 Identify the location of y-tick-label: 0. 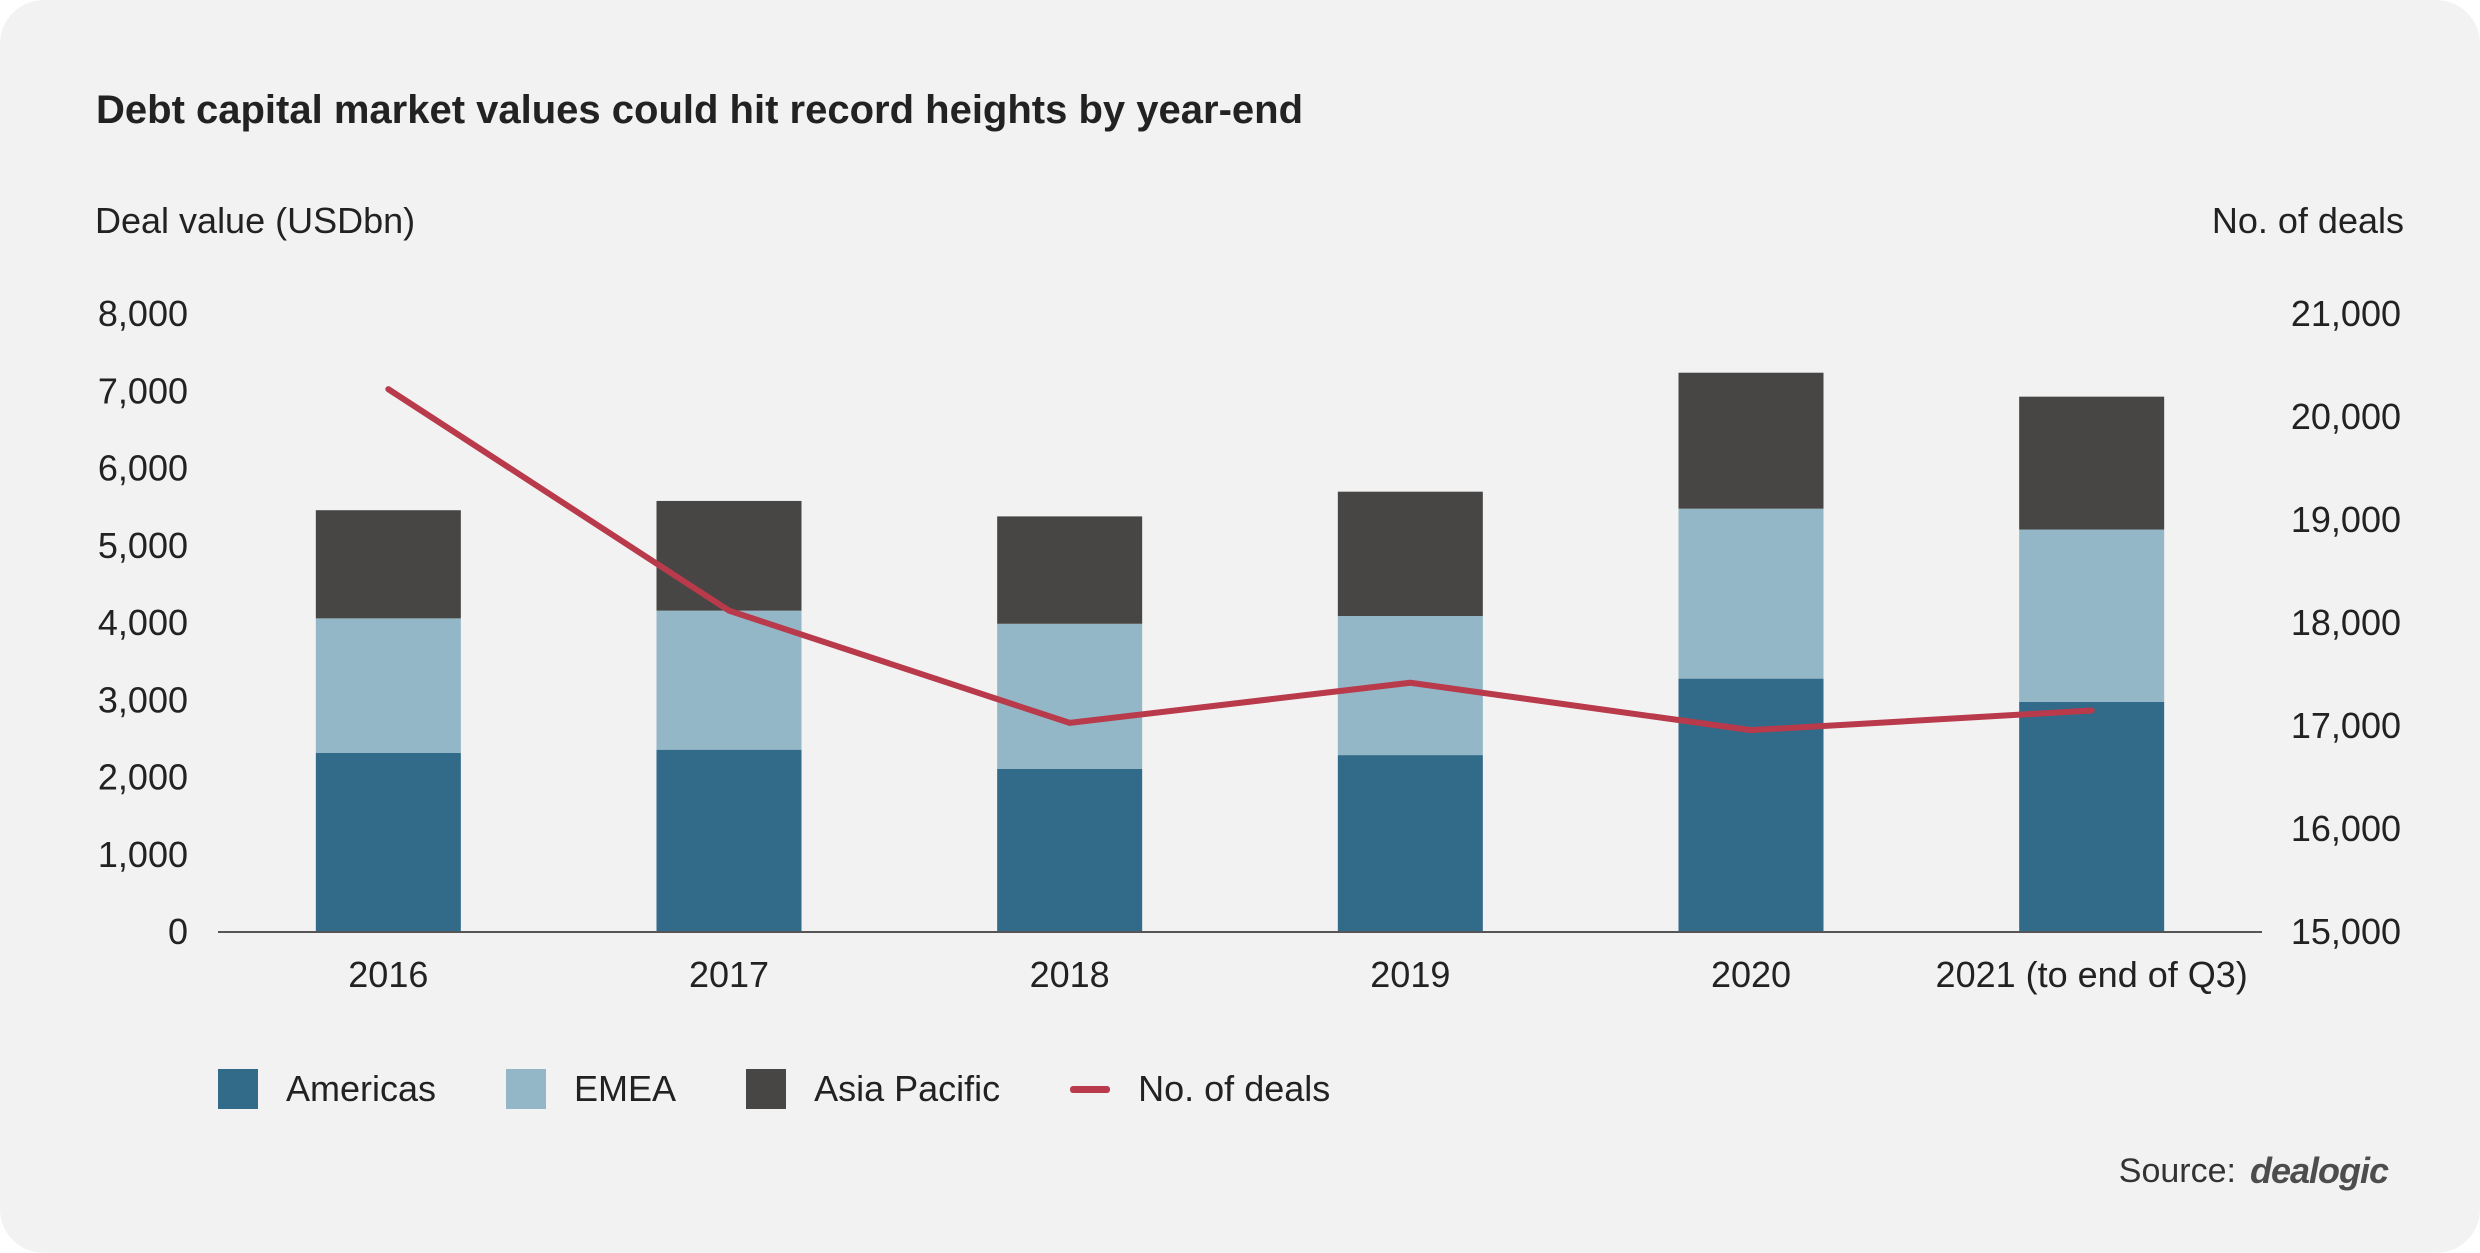
(178, 931).